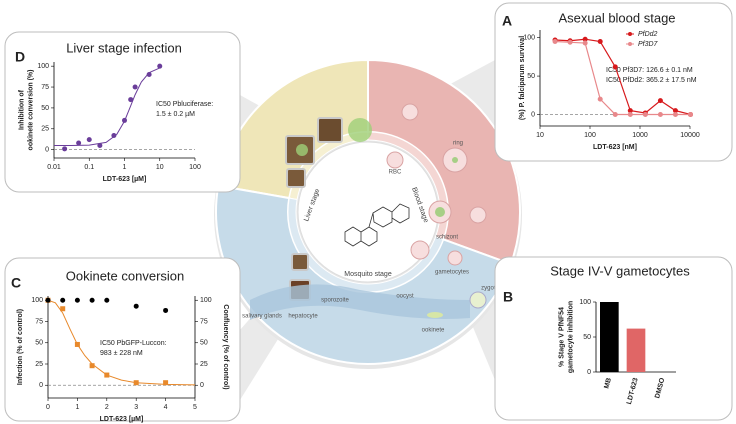 The image size is (736, 424). What do you see at coordinates (540, 135) in the screenshot?
I see `x-tick-label: 10` at bounding box center [540, 135].